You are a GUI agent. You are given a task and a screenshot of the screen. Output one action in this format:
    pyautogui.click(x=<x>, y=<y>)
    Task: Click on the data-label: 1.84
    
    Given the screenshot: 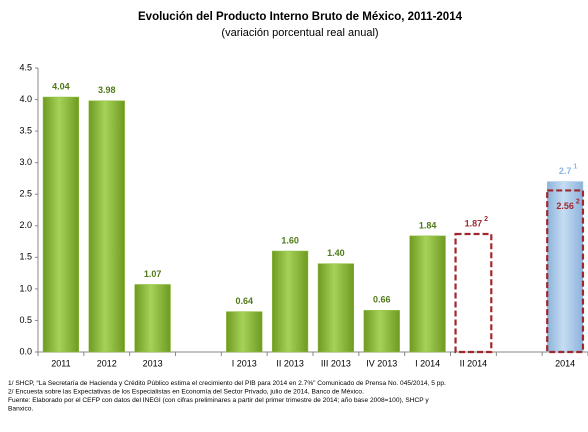 What is the action you would take?
    pyautogui.click(x=428, y=225)
    